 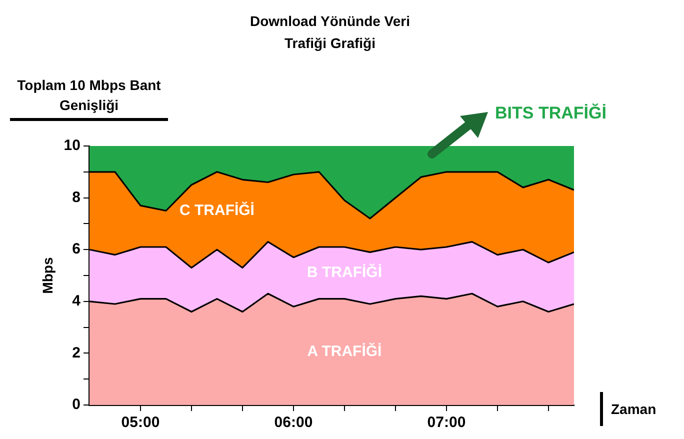 I want to click on y-tick-label: 6, so click(x=76, y=249).